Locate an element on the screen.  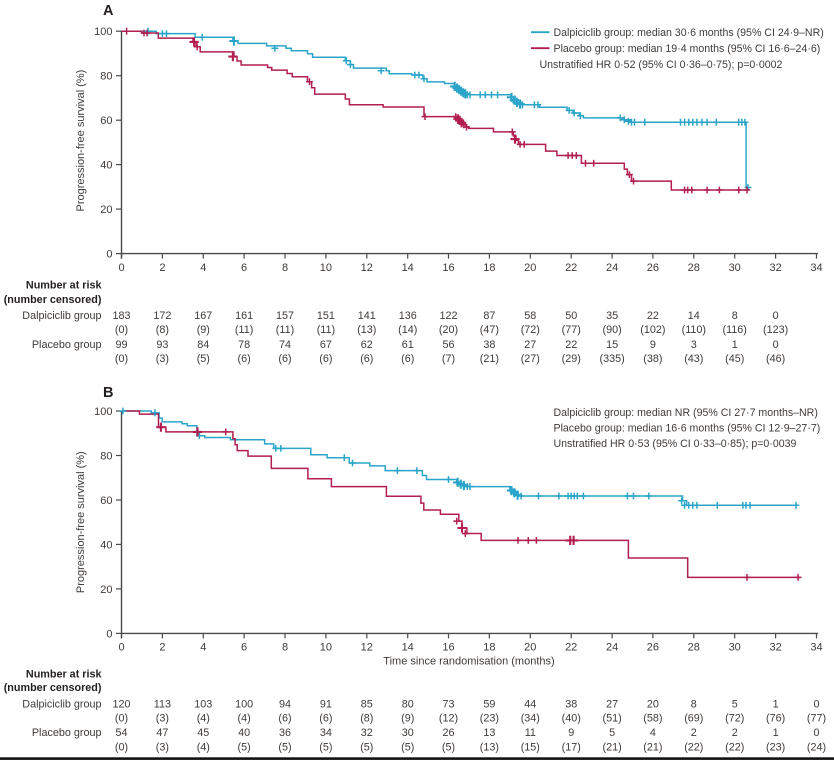
svg-text: 157 is located at coordinates (285, 316).